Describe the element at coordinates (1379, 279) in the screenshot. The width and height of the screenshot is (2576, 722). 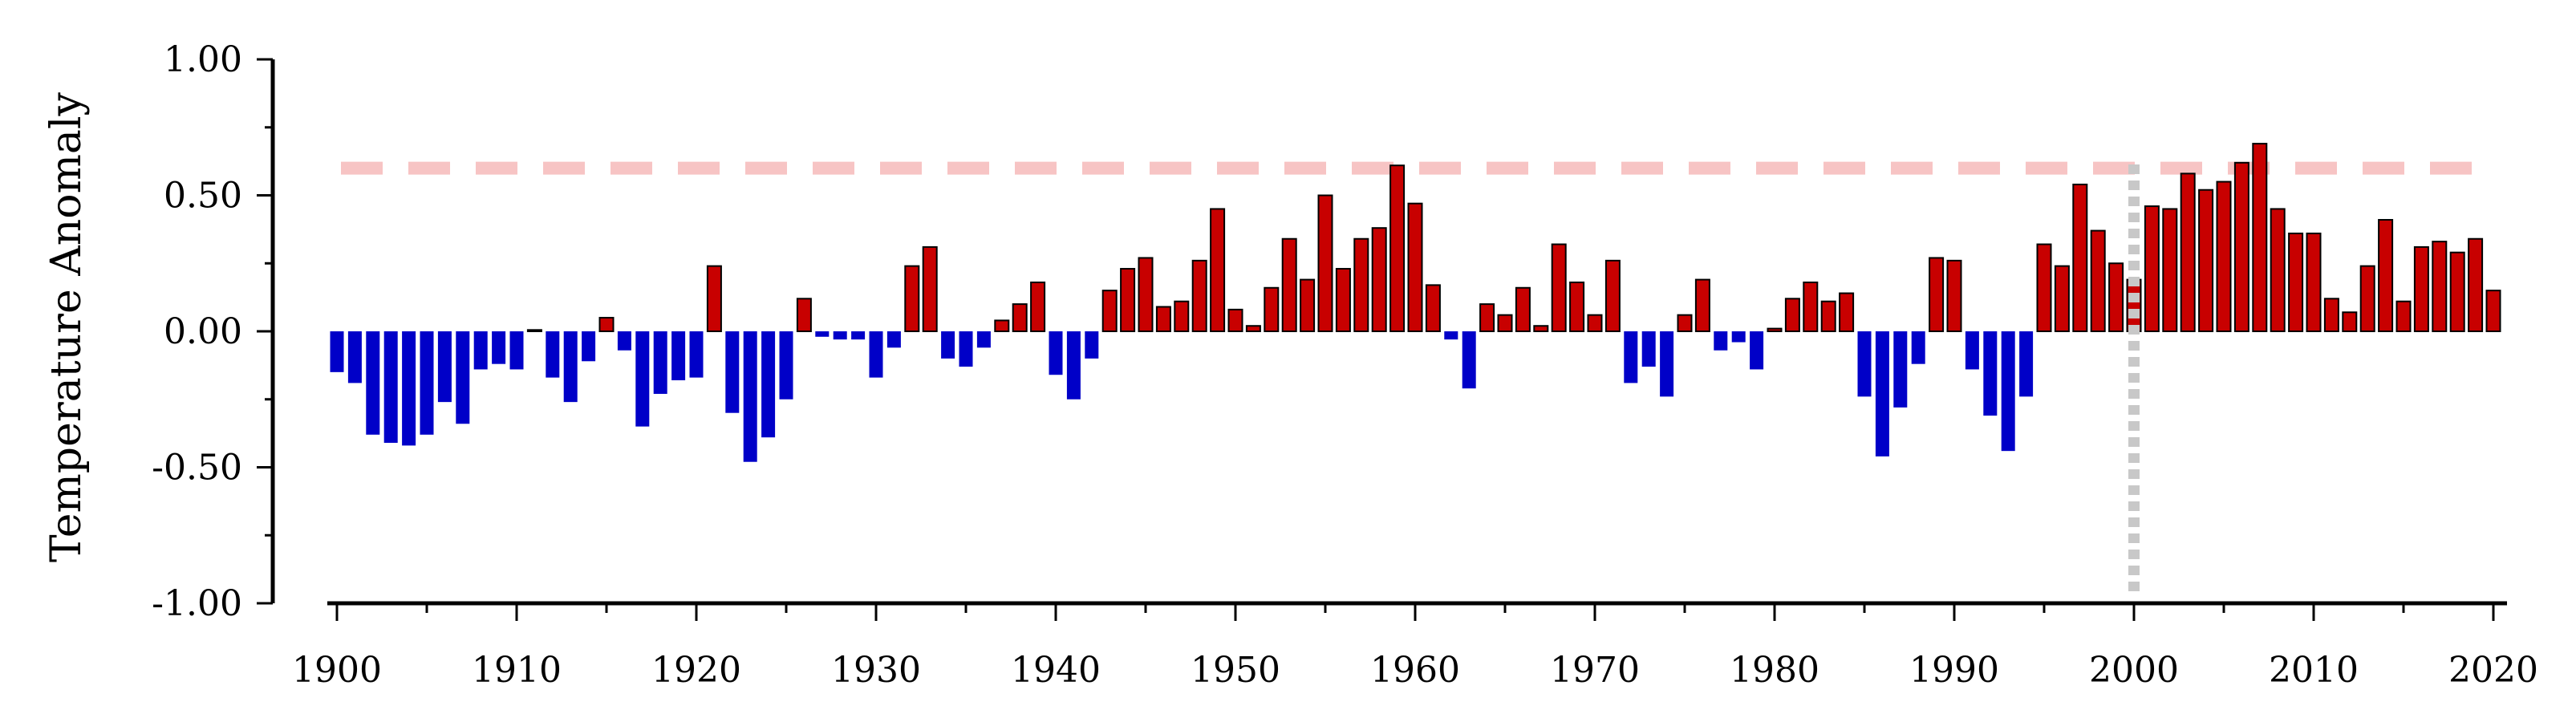
I see `bar-1958` at that location.